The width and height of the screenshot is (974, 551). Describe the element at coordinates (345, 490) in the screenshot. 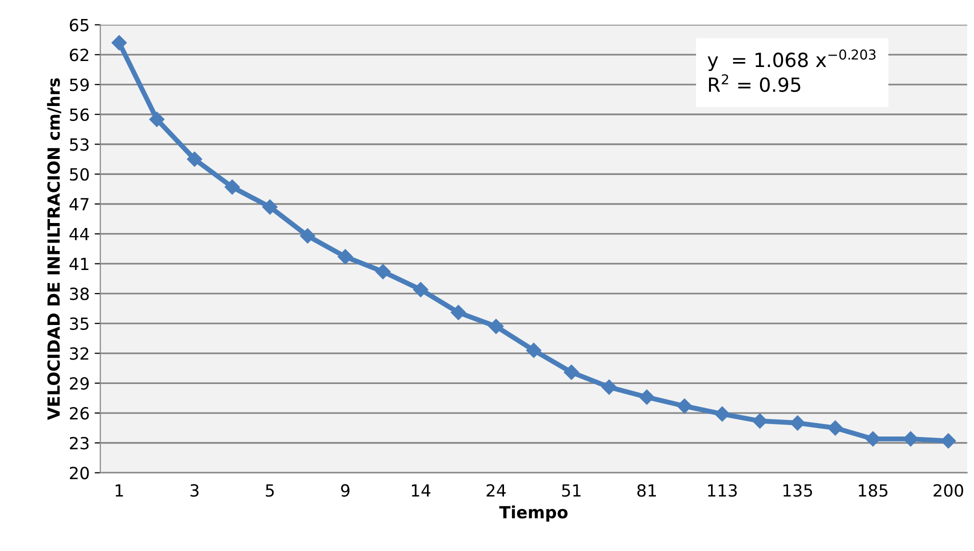

I see `x-tick-label: 9` at that location.